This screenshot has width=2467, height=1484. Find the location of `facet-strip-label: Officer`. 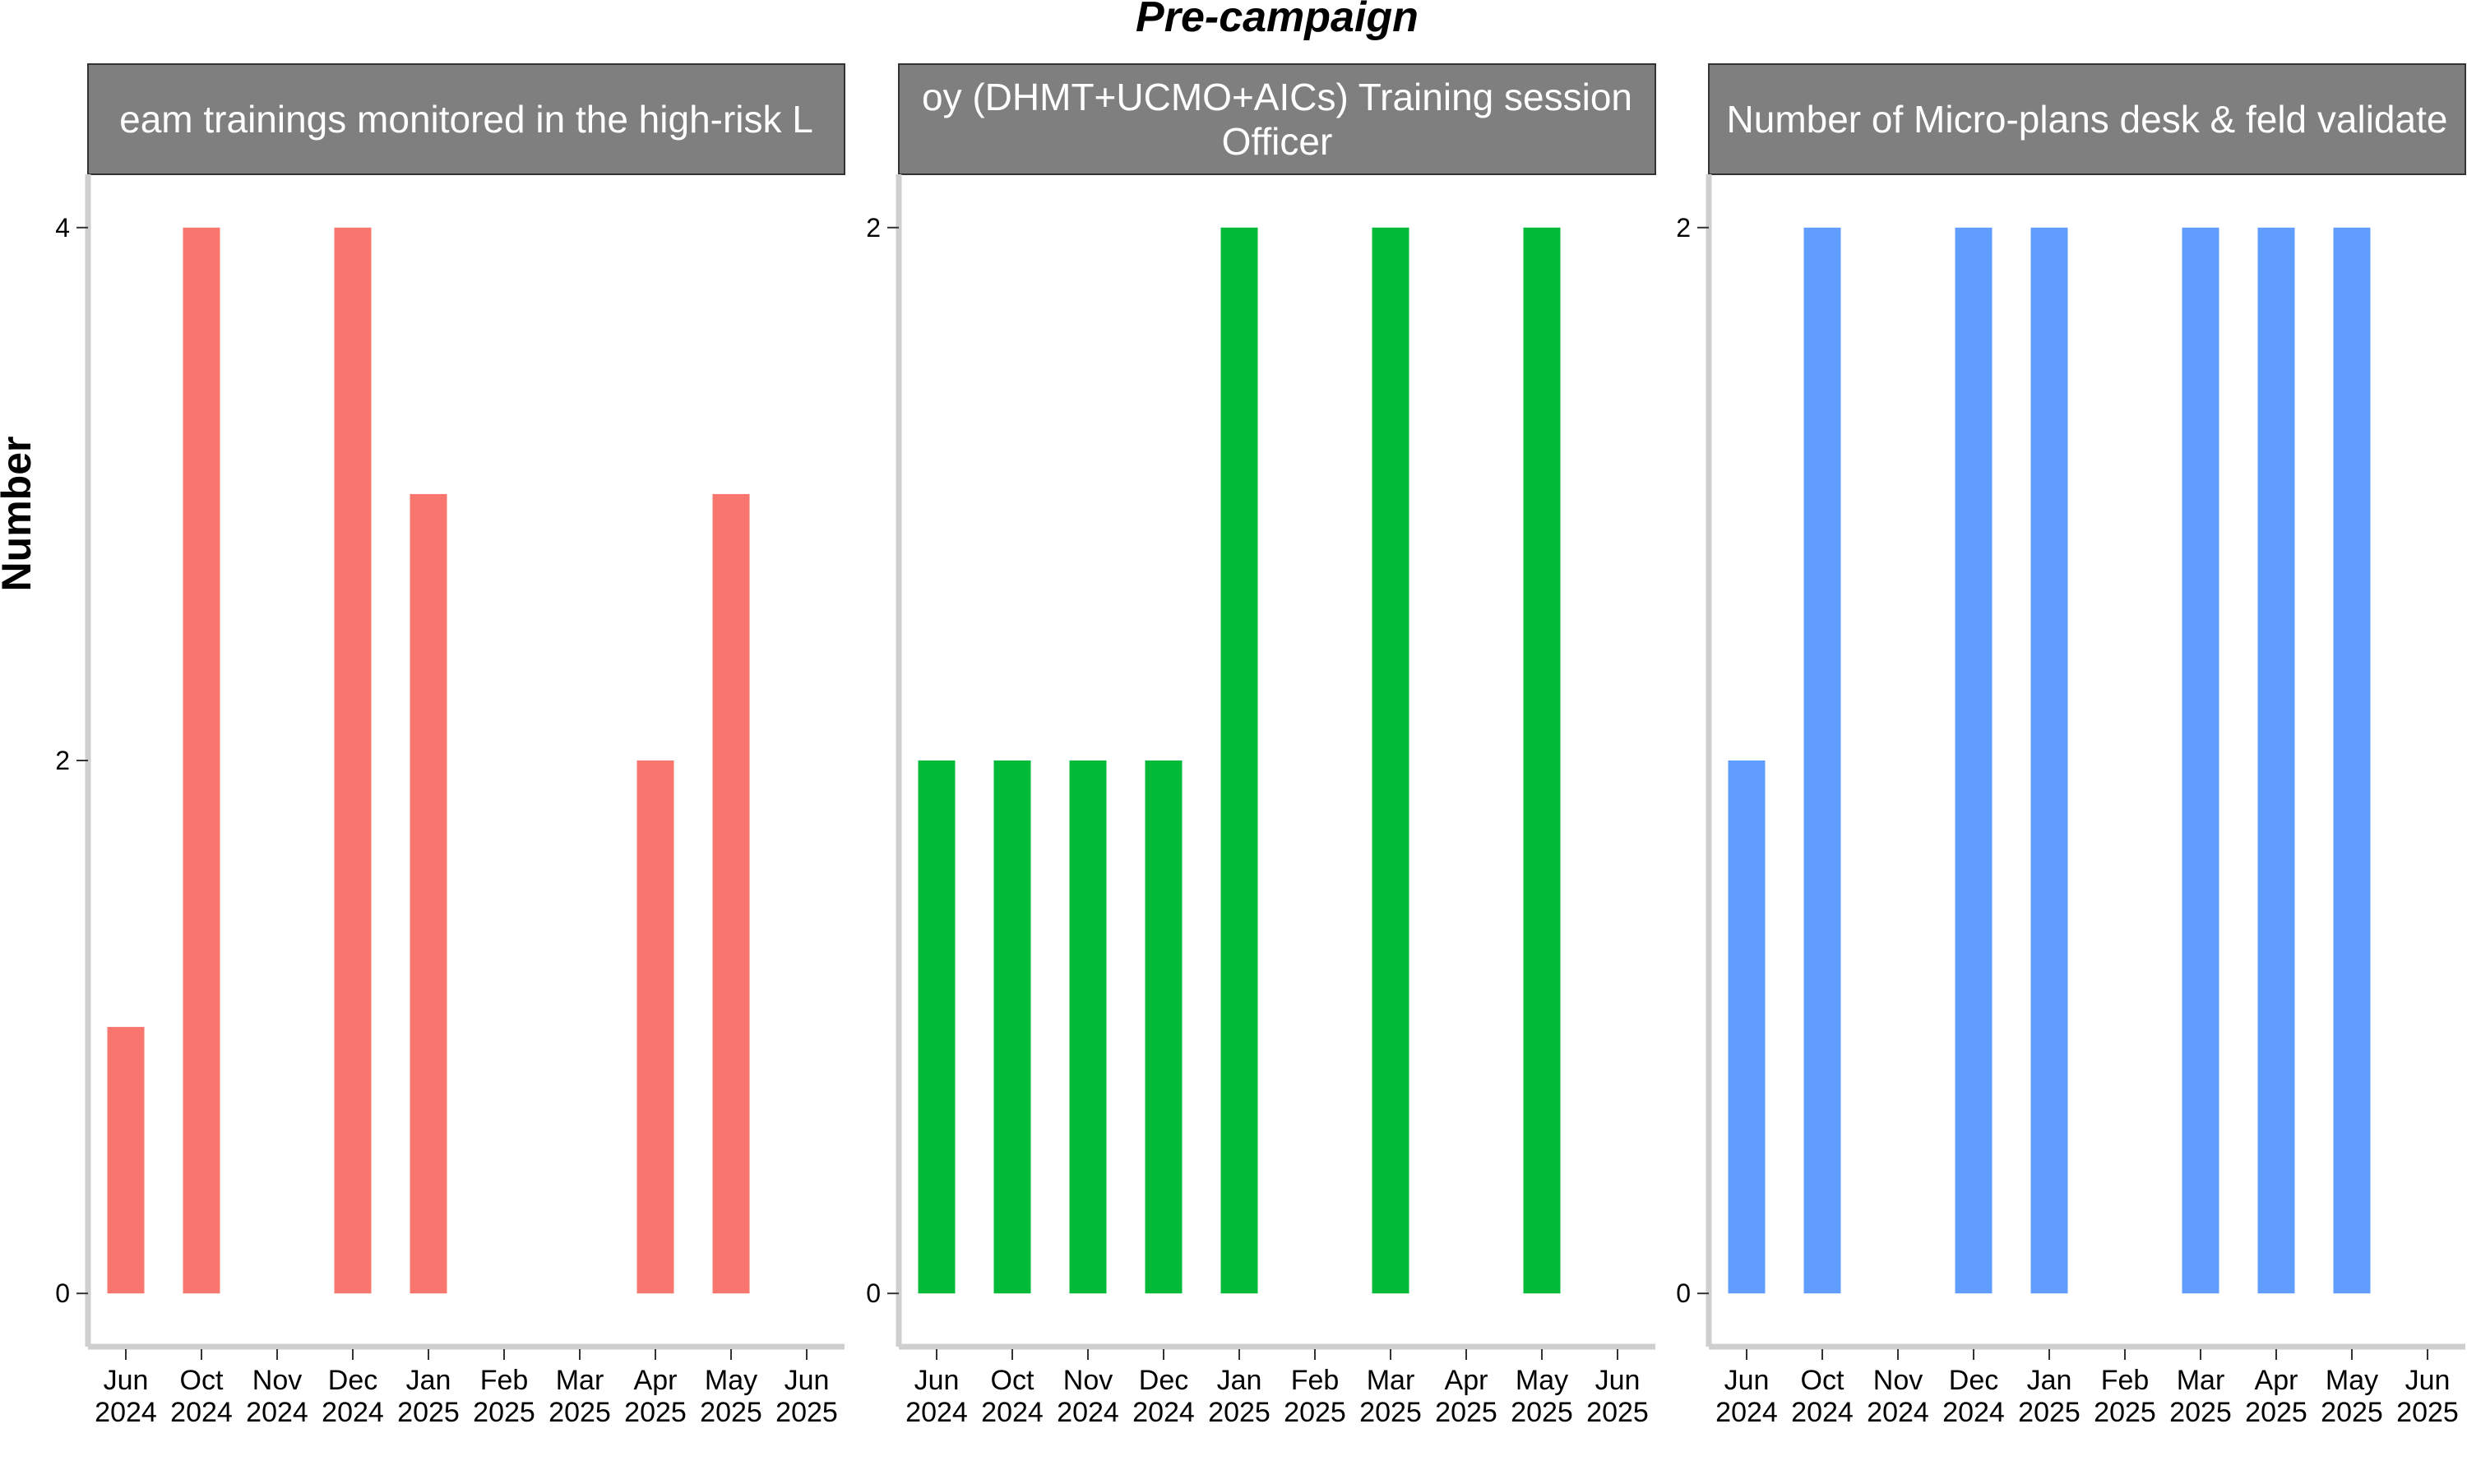

facet-strip-label: Officer is located at coordinates (1278, 141).